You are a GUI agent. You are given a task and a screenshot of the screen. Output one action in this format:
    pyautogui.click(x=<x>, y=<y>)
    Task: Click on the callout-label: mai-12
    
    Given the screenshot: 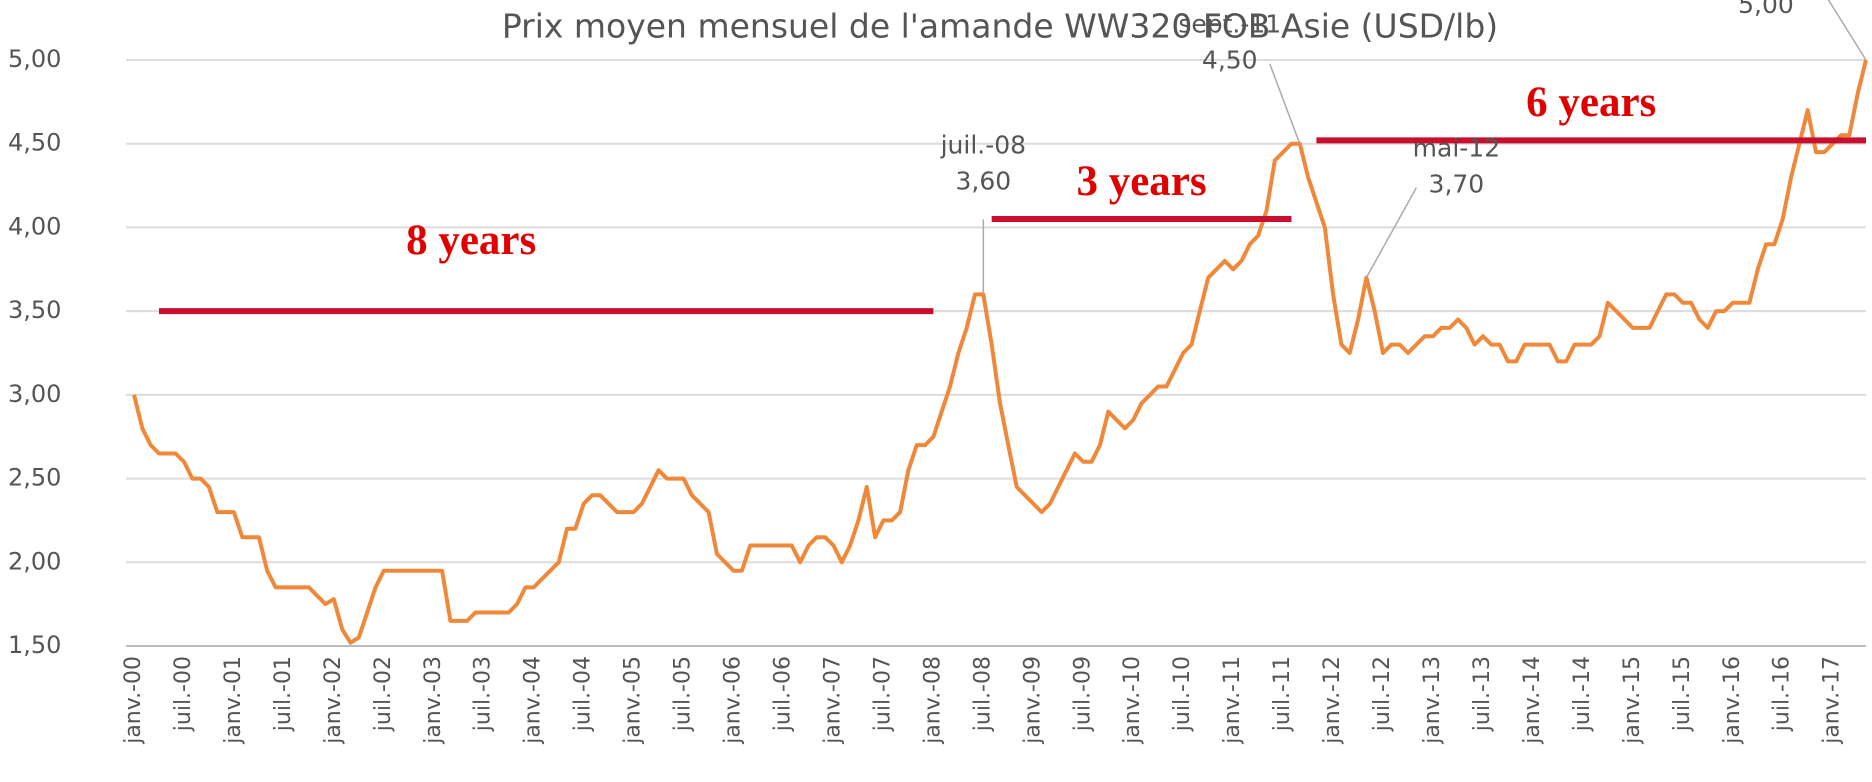 What is the action you would take?
    pyautogui.click(x=1456, y=148)
    